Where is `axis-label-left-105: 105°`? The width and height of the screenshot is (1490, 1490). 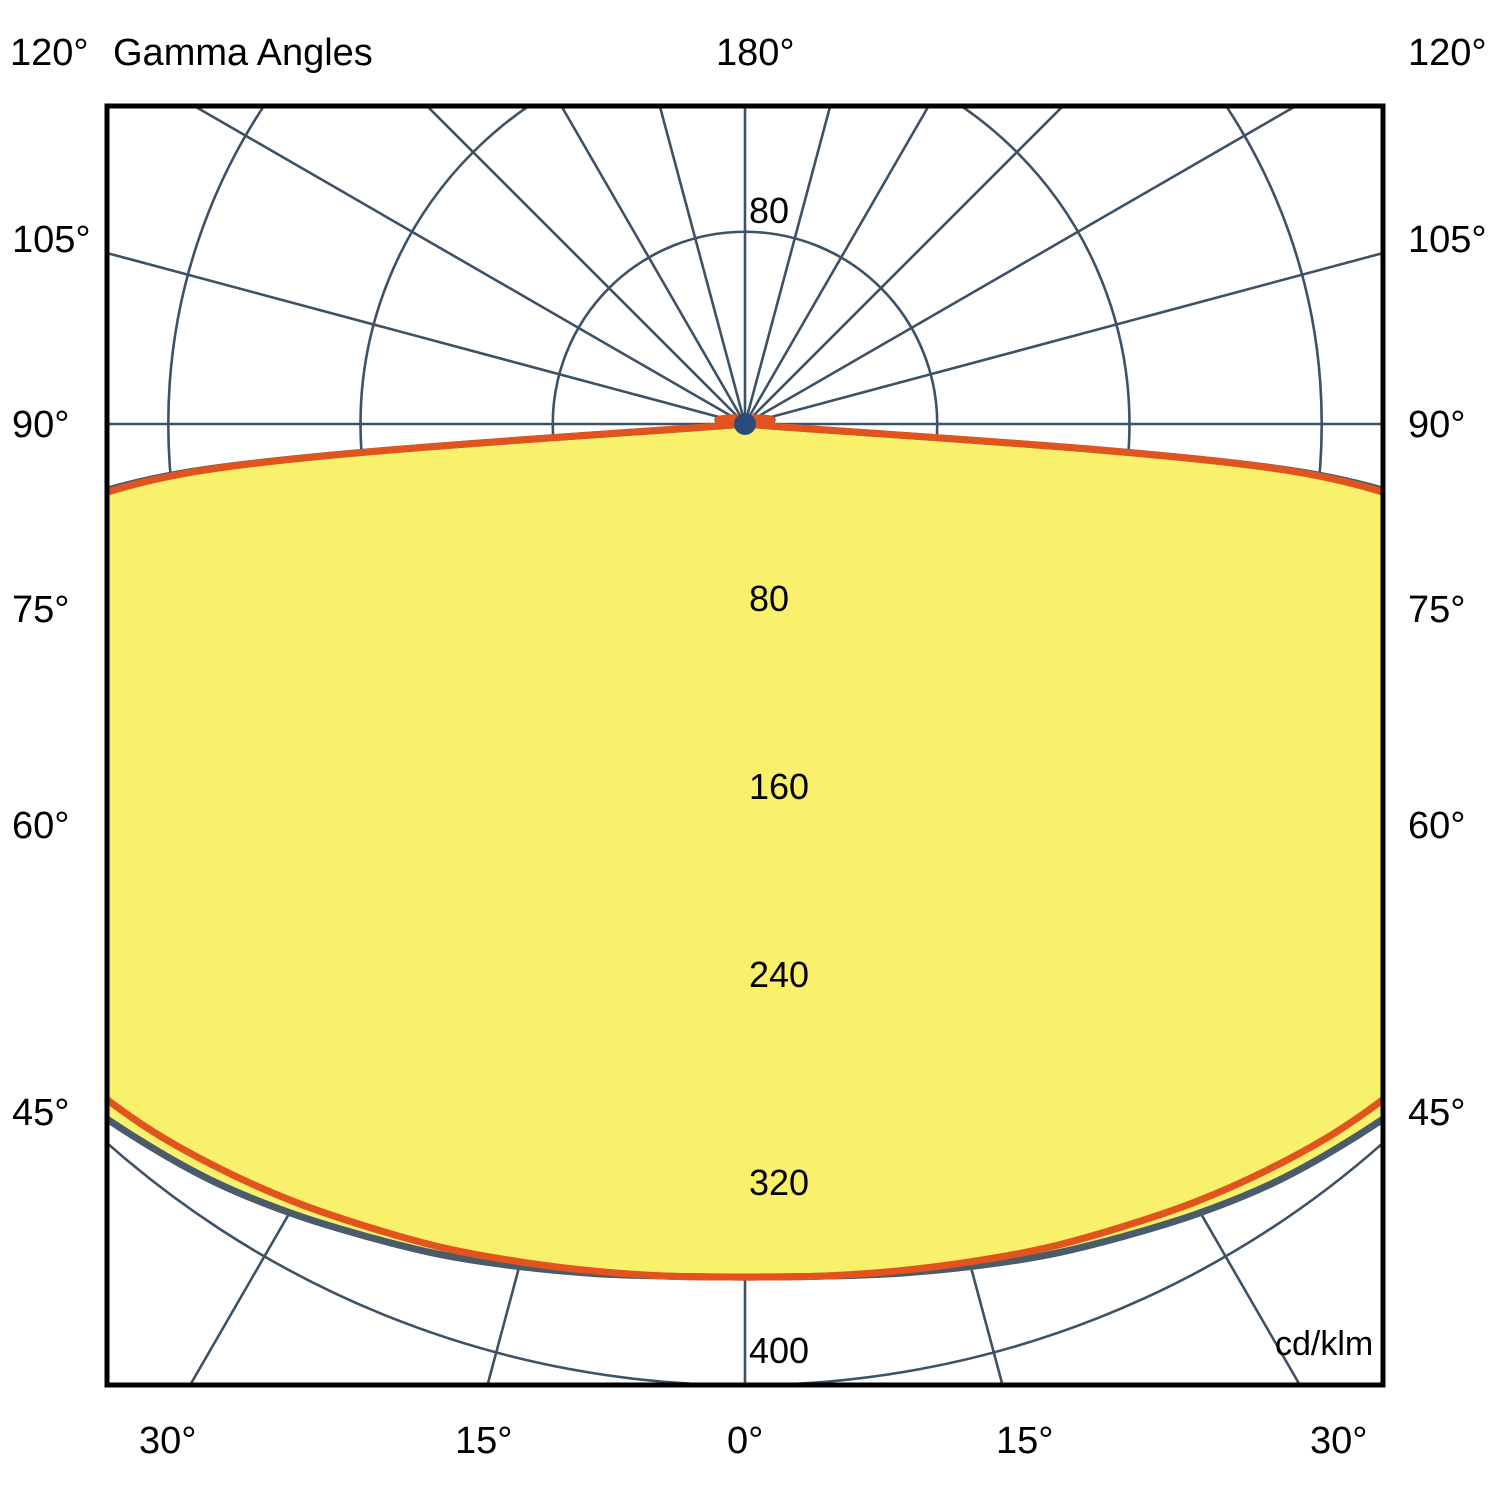
axis-label-left-105: 105° is located at coordinates (51, 240).